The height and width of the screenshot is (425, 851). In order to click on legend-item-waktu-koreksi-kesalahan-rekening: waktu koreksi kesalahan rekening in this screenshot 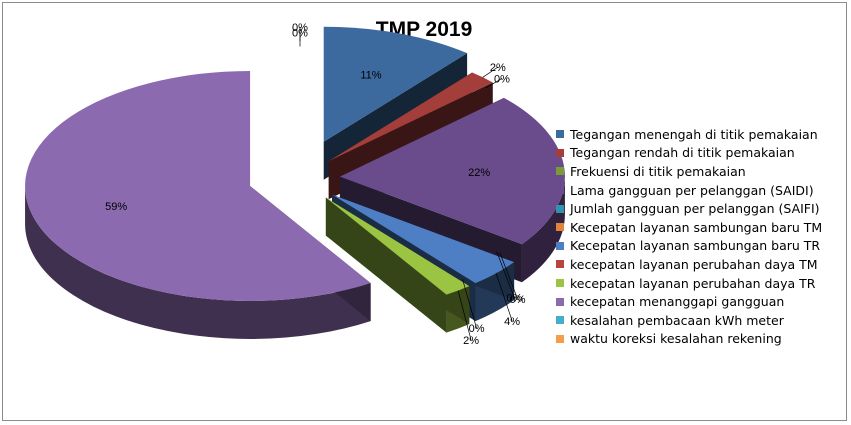, I will do `click(701, 339)`.